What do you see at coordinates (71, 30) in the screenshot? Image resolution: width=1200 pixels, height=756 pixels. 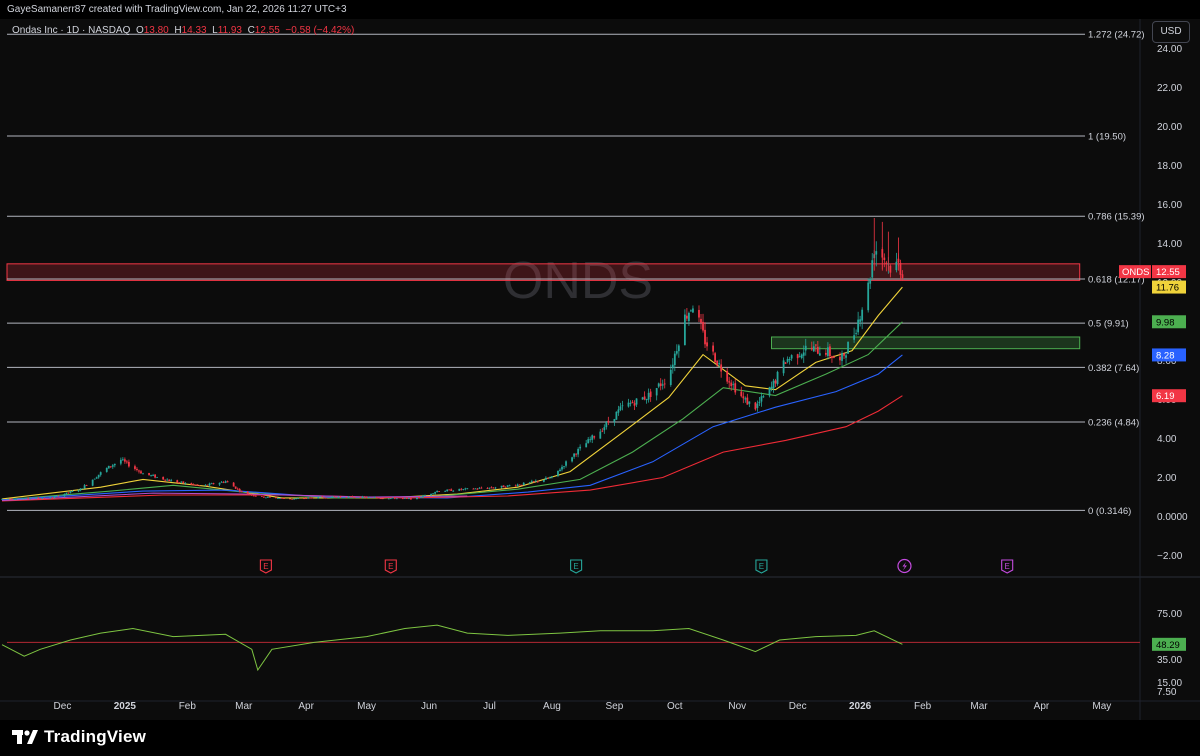 I see `symbol-name: Ondas Inc · 1D · NASDAQ` at bounding box center [71, 30].